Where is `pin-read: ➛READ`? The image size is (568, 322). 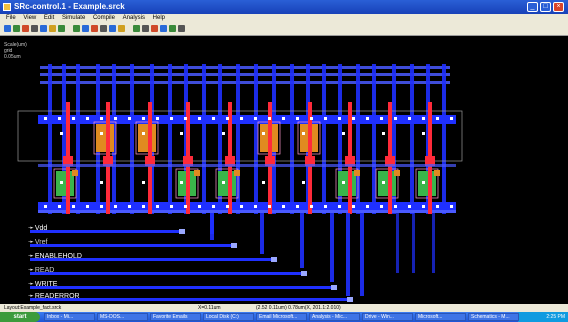
pin-read: ➛READ is located at coordinates (41, 270).